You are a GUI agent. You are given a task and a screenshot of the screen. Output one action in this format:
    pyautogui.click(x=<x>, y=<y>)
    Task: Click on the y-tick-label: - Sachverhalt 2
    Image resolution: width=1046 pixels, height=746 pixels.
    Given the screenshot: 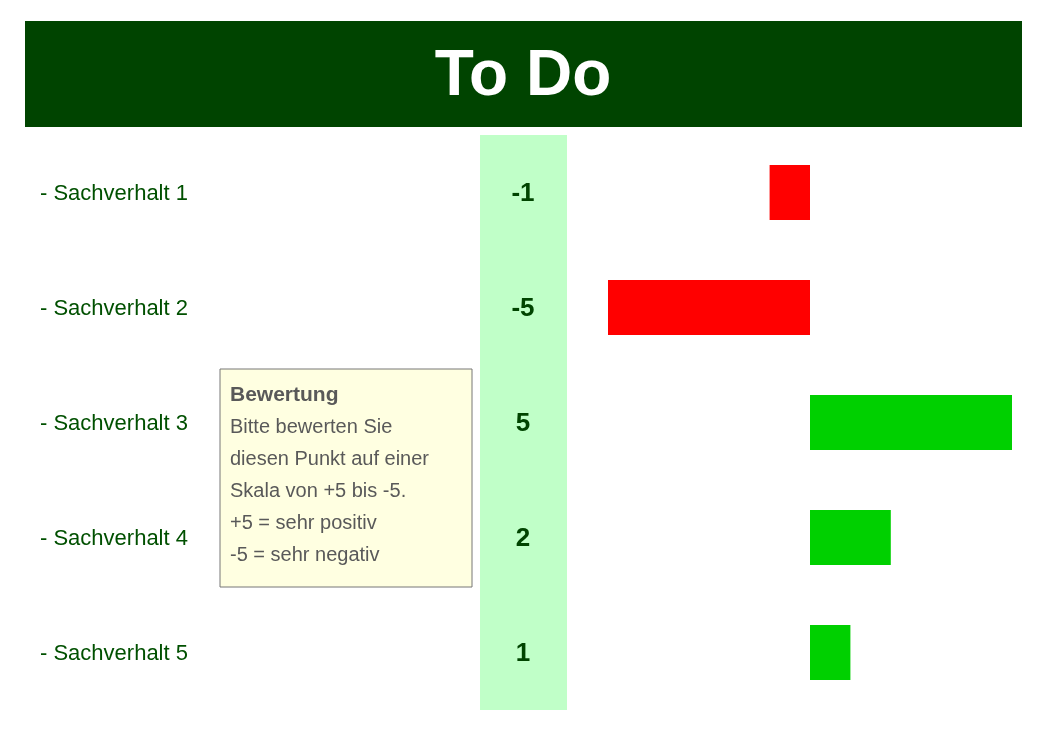 What is the action you would take?
    pyautogui.click(x=114, y=307)
    